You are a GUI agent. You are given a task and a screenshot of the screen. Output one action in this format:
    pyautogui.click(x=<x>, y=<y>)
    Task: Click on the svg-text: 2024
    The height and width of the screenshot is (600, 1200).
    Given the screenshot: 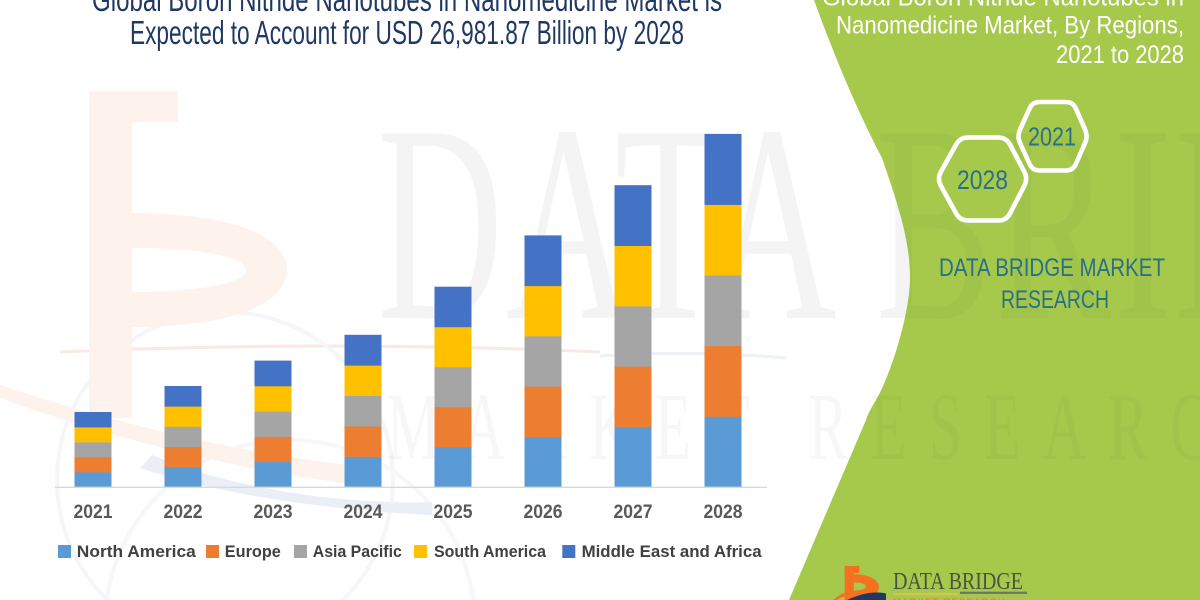 What is the action you would take?
    pyautogui.click(x=363, y=512)
    